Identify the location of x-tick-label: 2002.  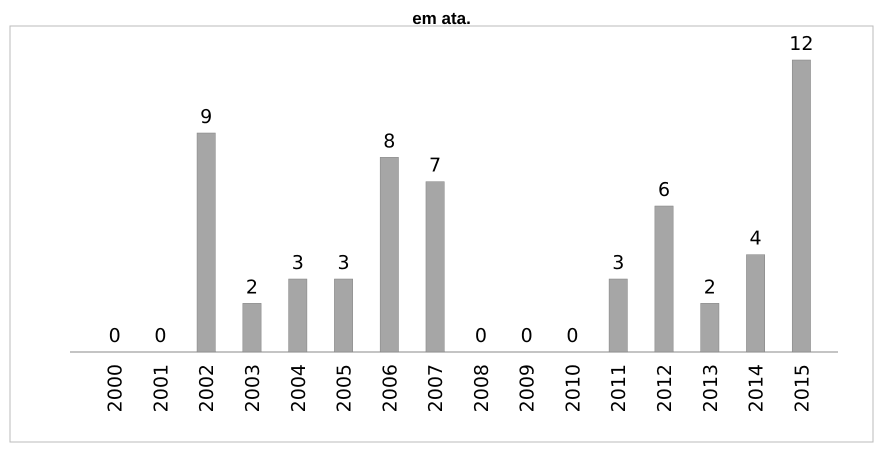
(207, 388).